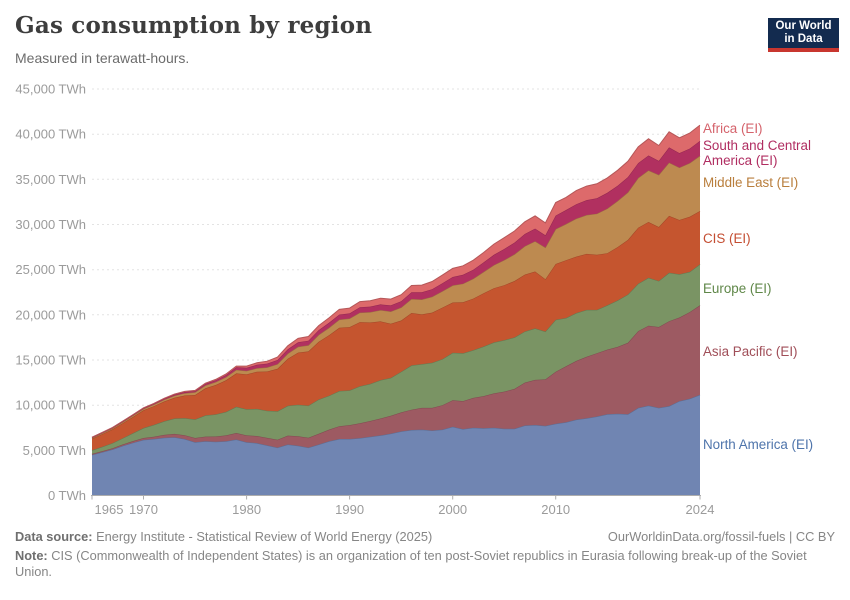  I want to click on y-tick-label: 35,000 TWh, so click(50, 179).